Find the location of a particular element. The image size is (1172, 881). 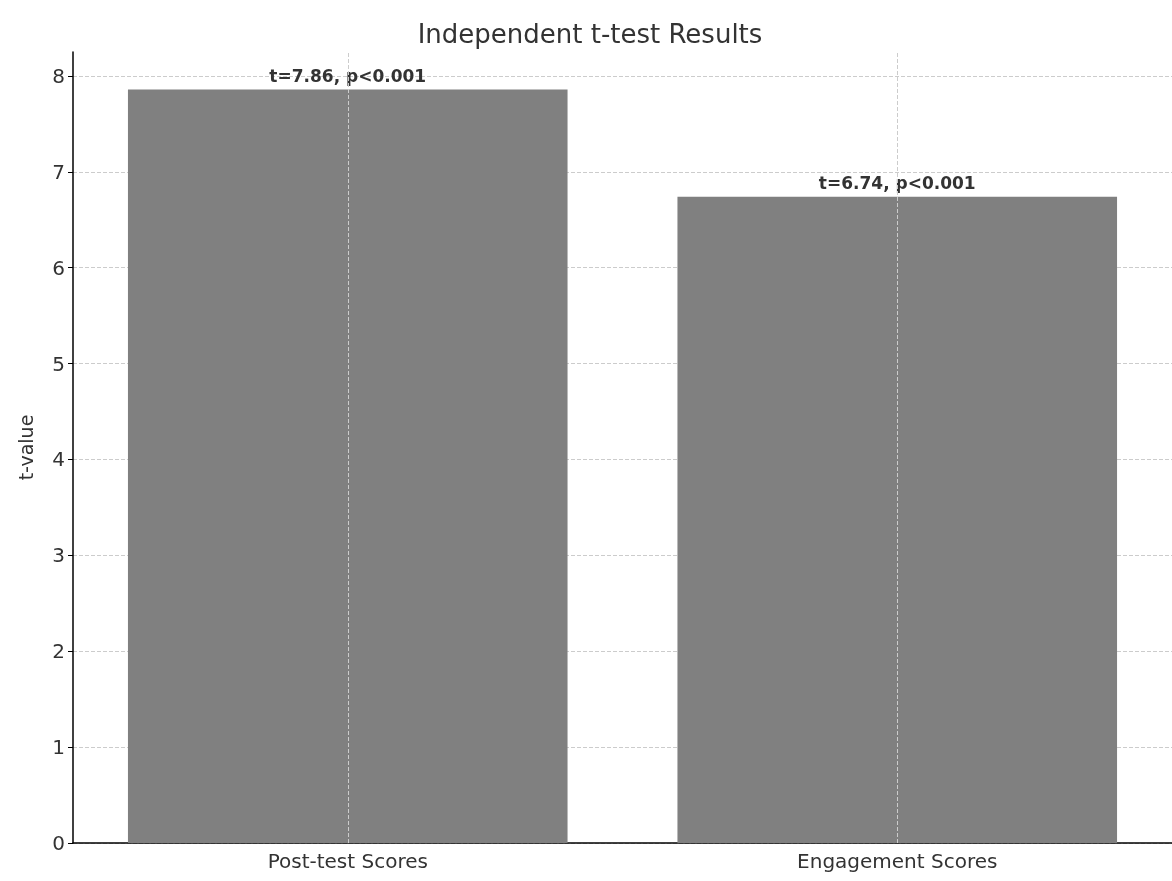

y-tick-label: 0 is located at coordinates (58, 843).